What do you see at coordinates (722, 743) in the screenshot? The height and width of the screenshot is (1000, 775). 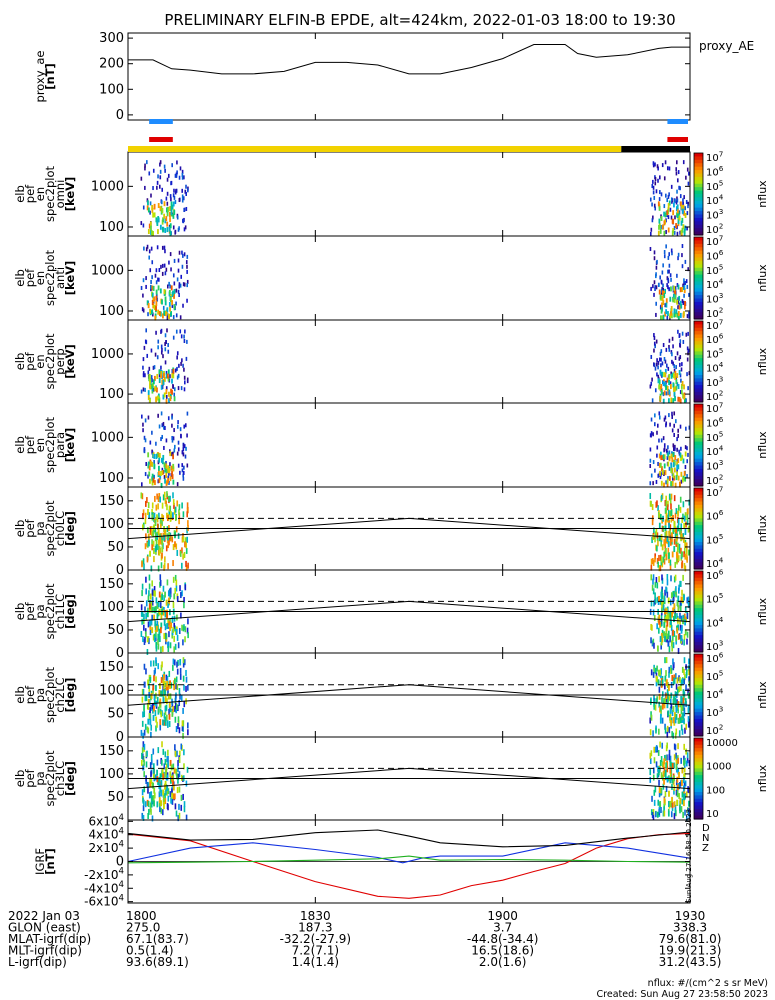 I see `colorbar-label: 10000` at bounding box center [722, 743].